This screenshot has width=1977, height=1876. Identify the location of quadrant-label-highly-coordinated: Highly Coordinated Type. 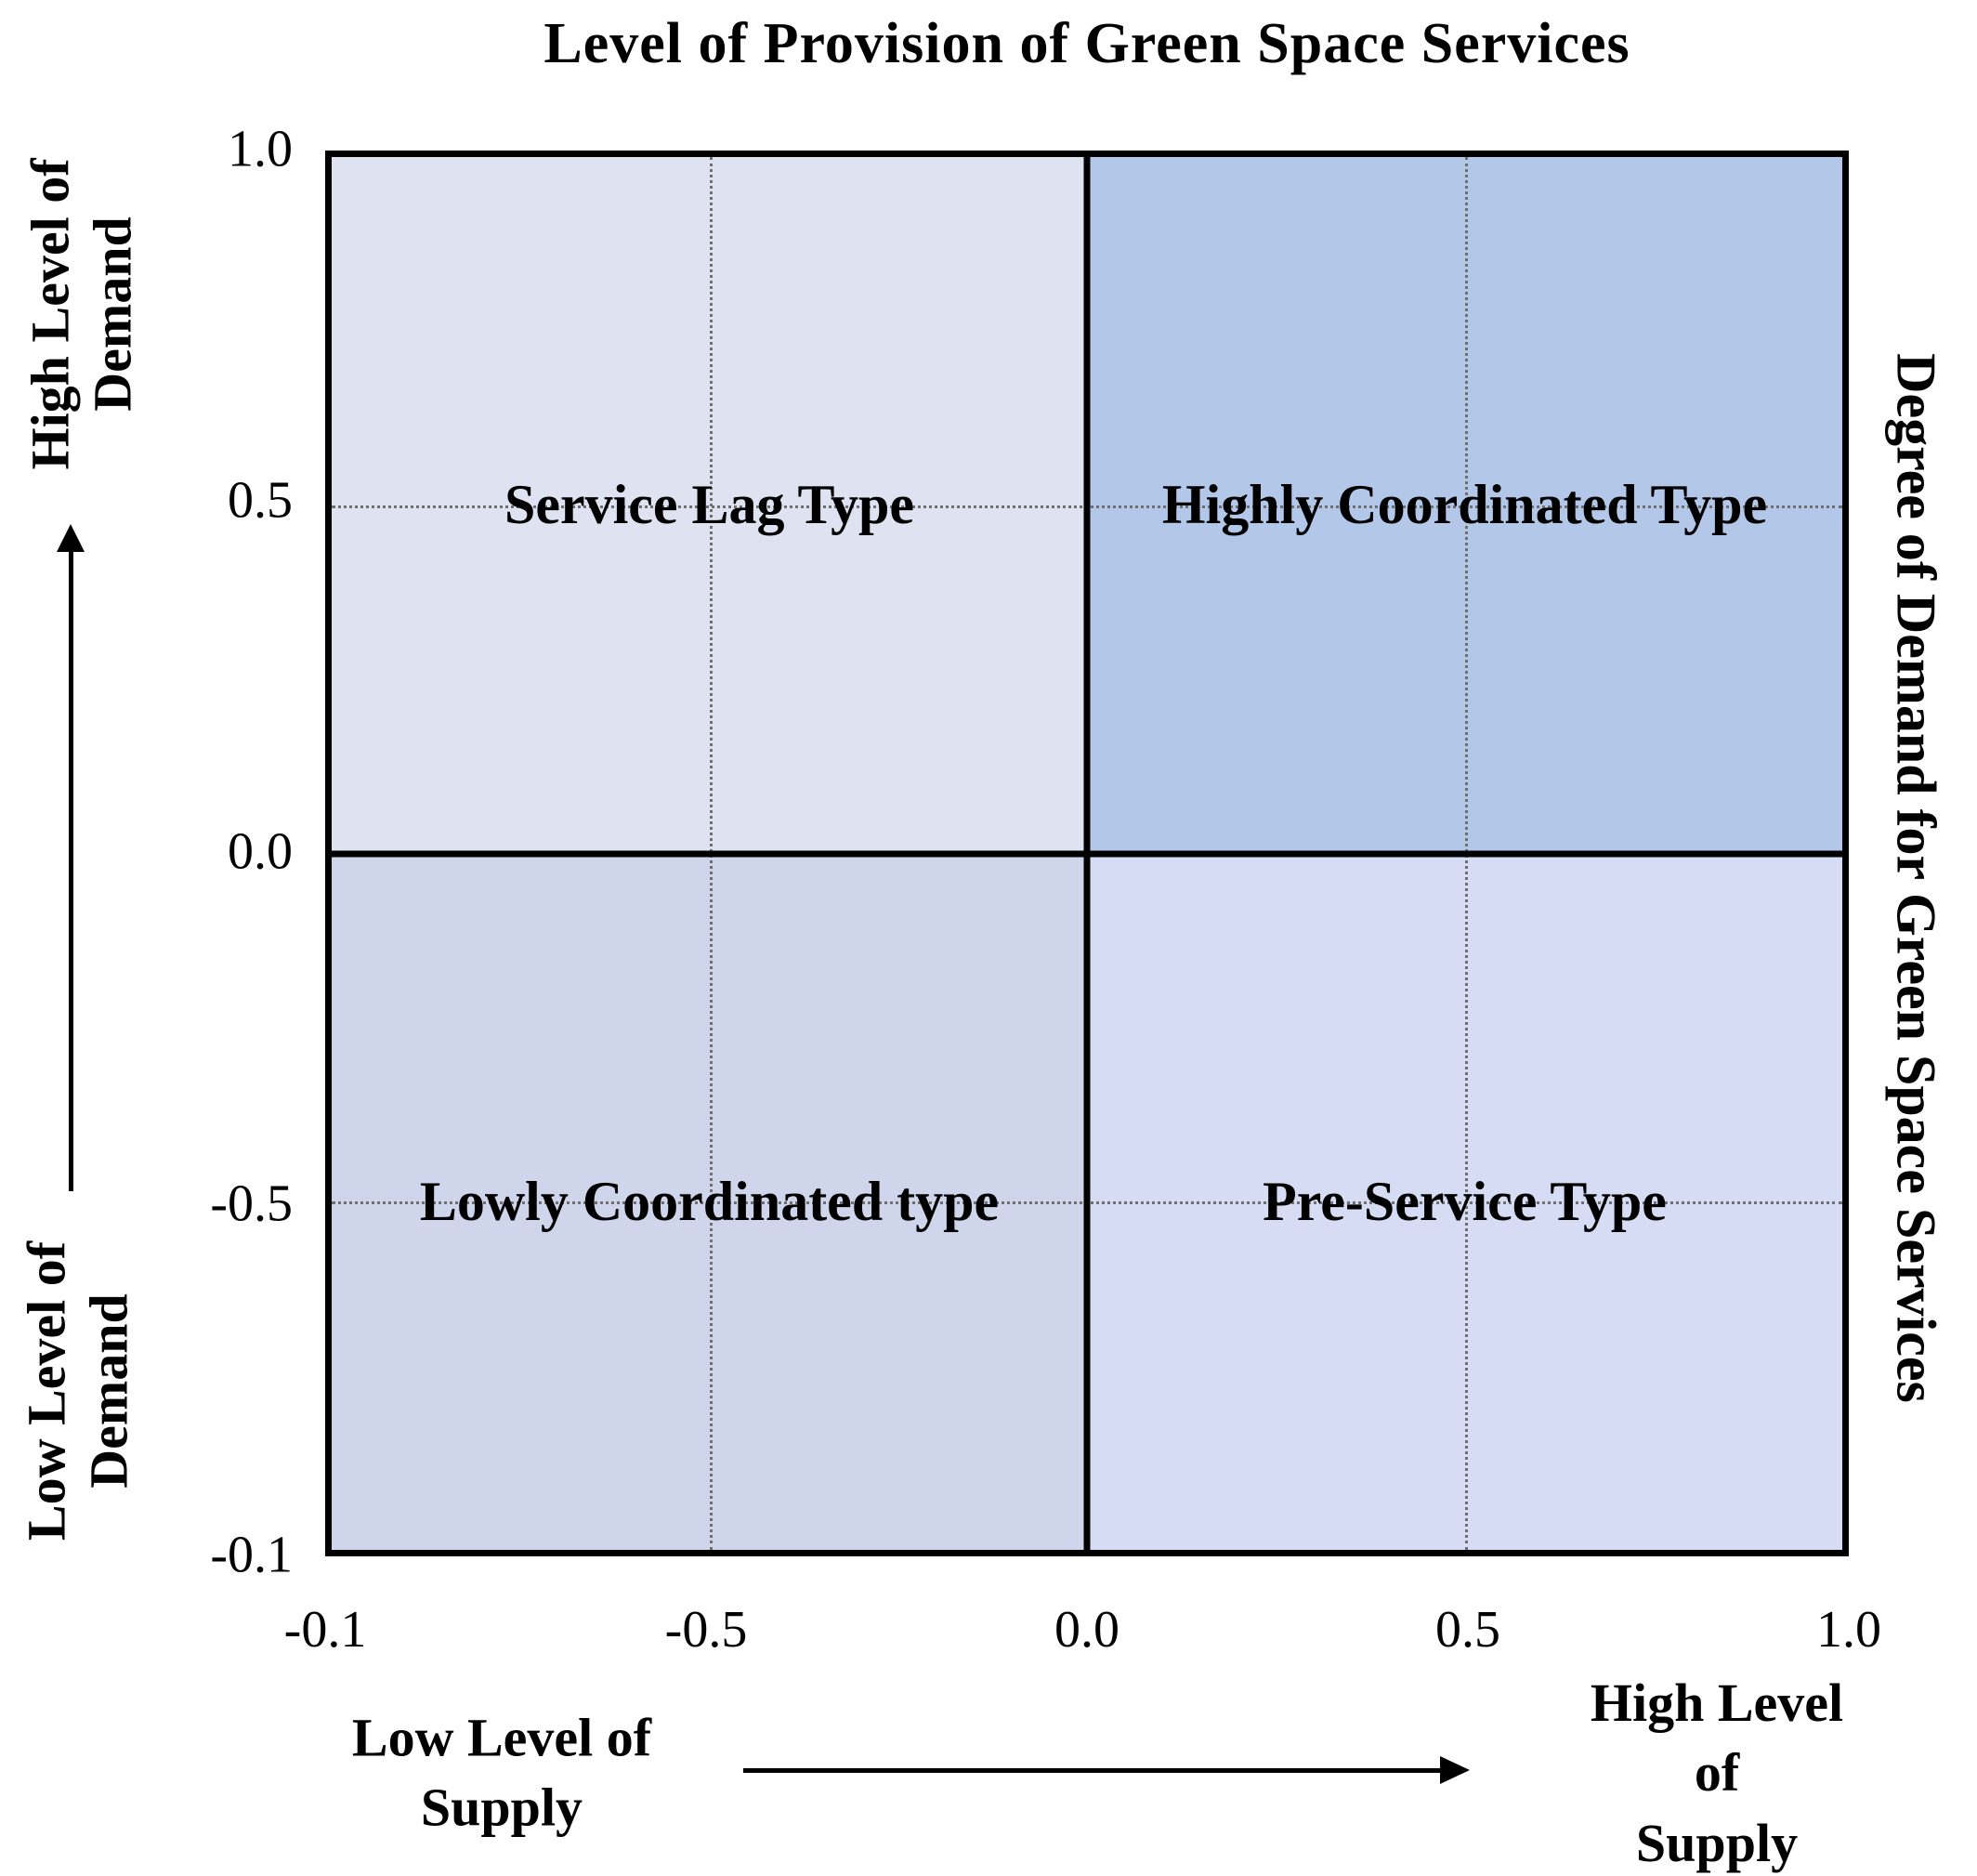
(1464, 505).